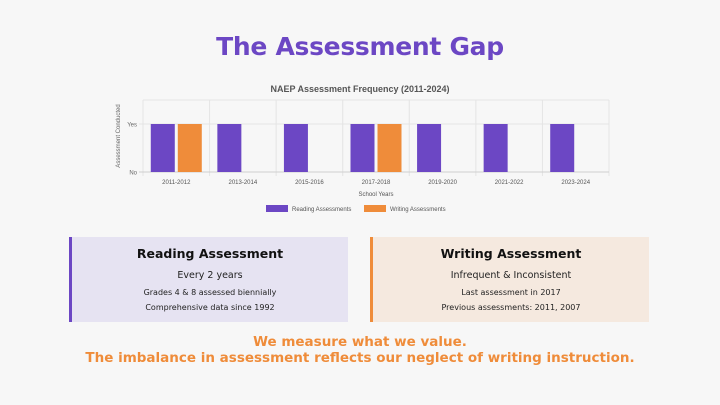  Describe the element at coordinates (309, 183) in the screenshot. I see `x-tick-label: 2015-2016` at that location.